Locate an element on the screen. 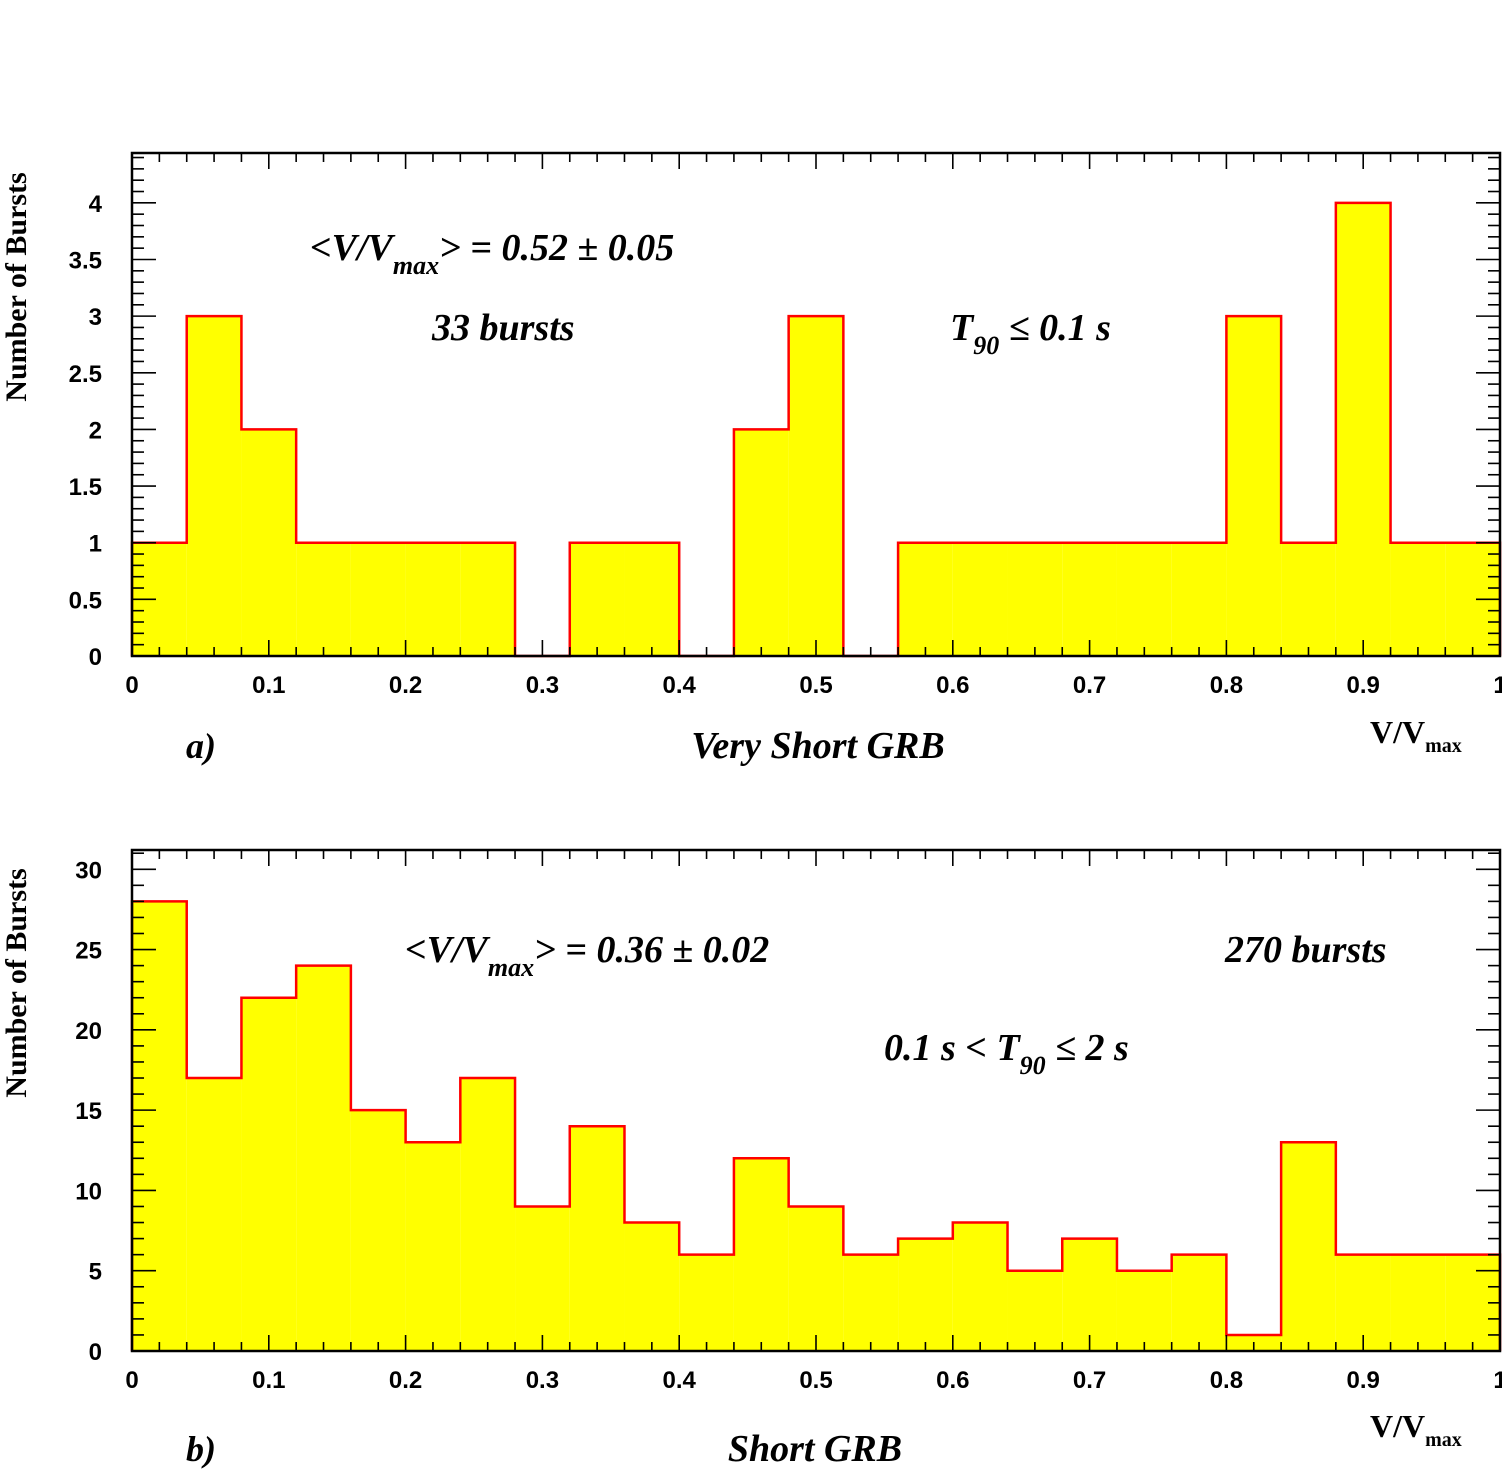 This screenshot has width=1502, height=1471. panel-b-x-tick-label: 0.7 is located at coordinates (1089, 1380).